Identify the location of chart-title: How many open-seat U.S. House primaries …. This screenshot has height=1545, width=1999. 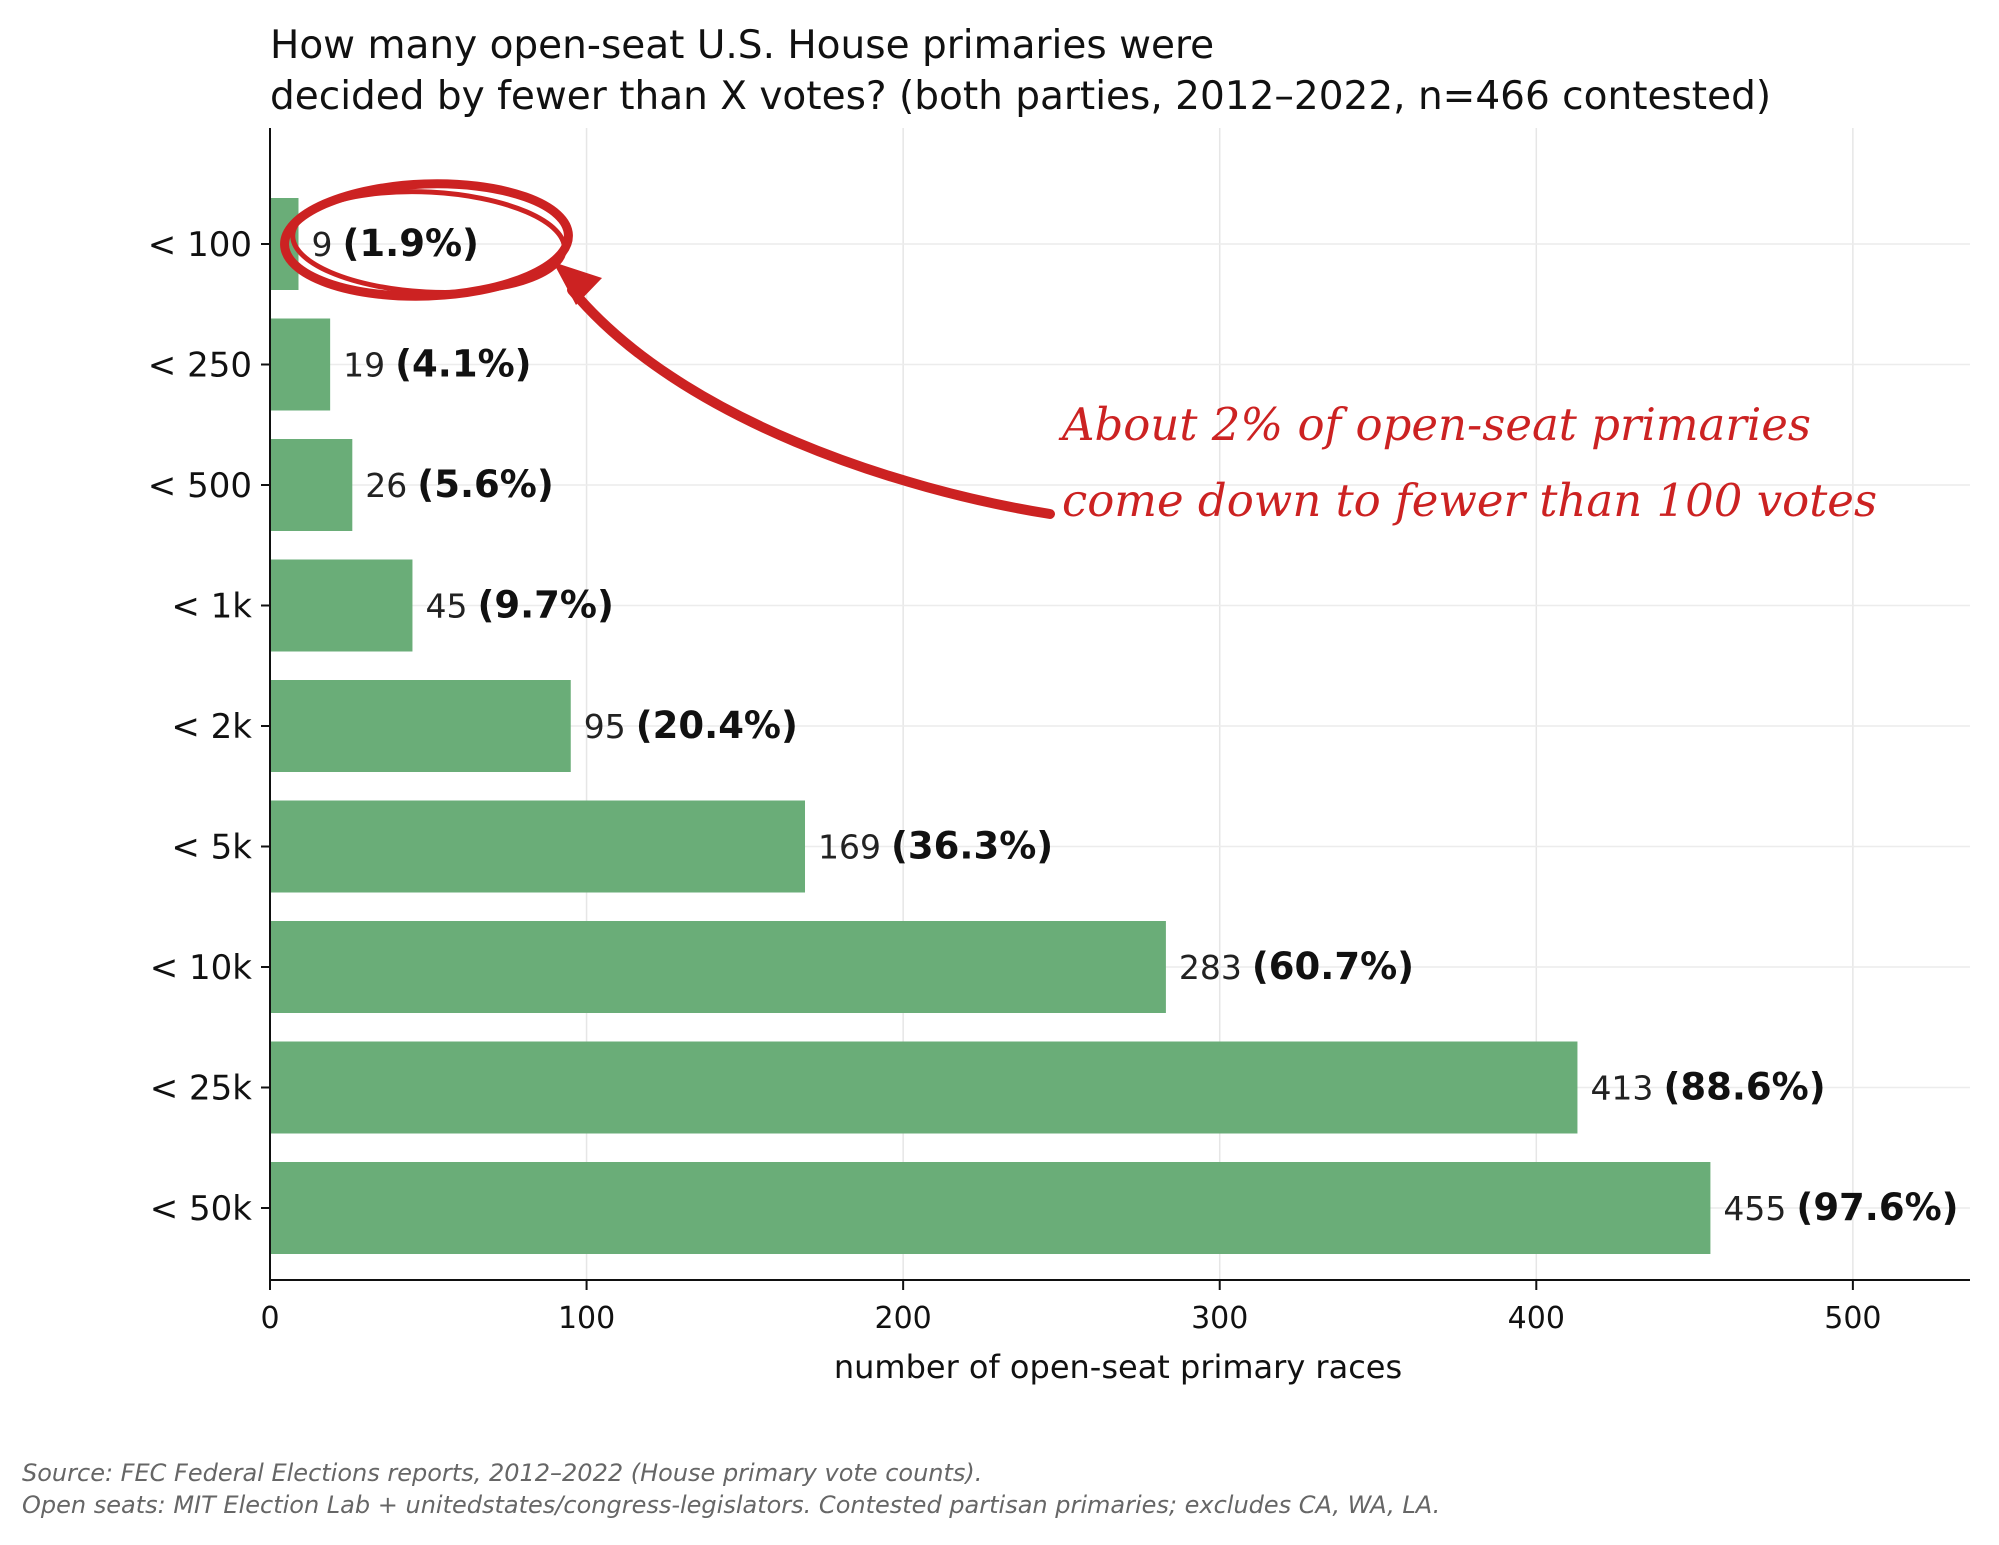
(1020, 71).